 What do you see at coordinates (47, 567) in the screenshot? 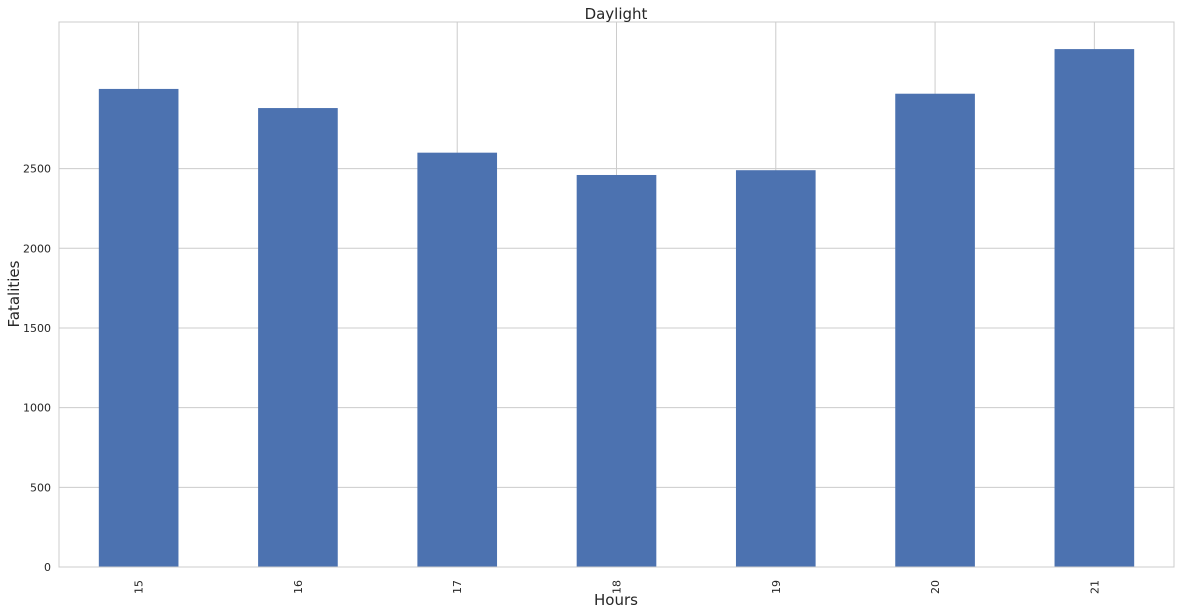
I see `y-tick-label: 0` at bounding box center [47, 567].